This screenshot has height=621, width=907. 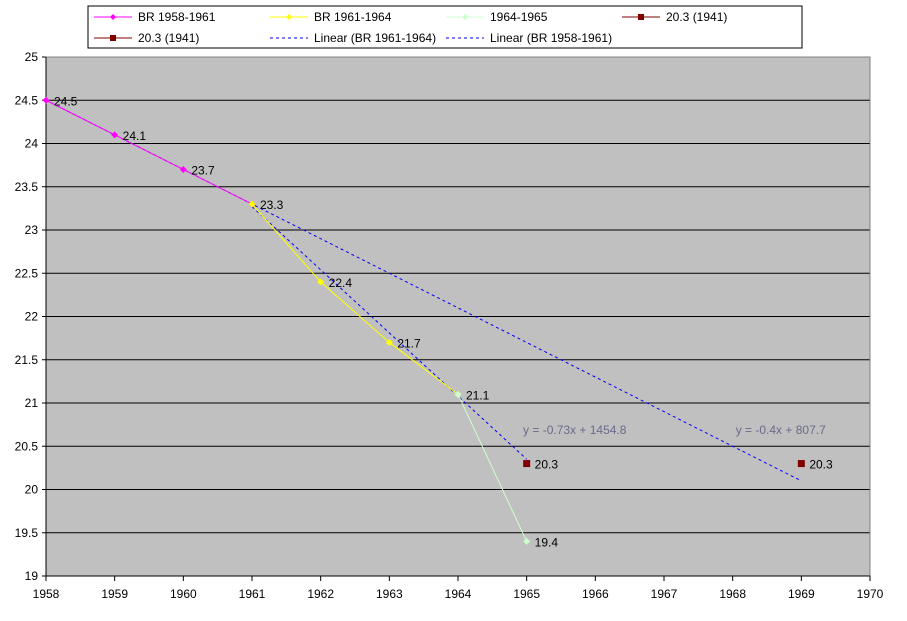 I want to click on x-tick-label: 1965, so click(x=526, y=594).